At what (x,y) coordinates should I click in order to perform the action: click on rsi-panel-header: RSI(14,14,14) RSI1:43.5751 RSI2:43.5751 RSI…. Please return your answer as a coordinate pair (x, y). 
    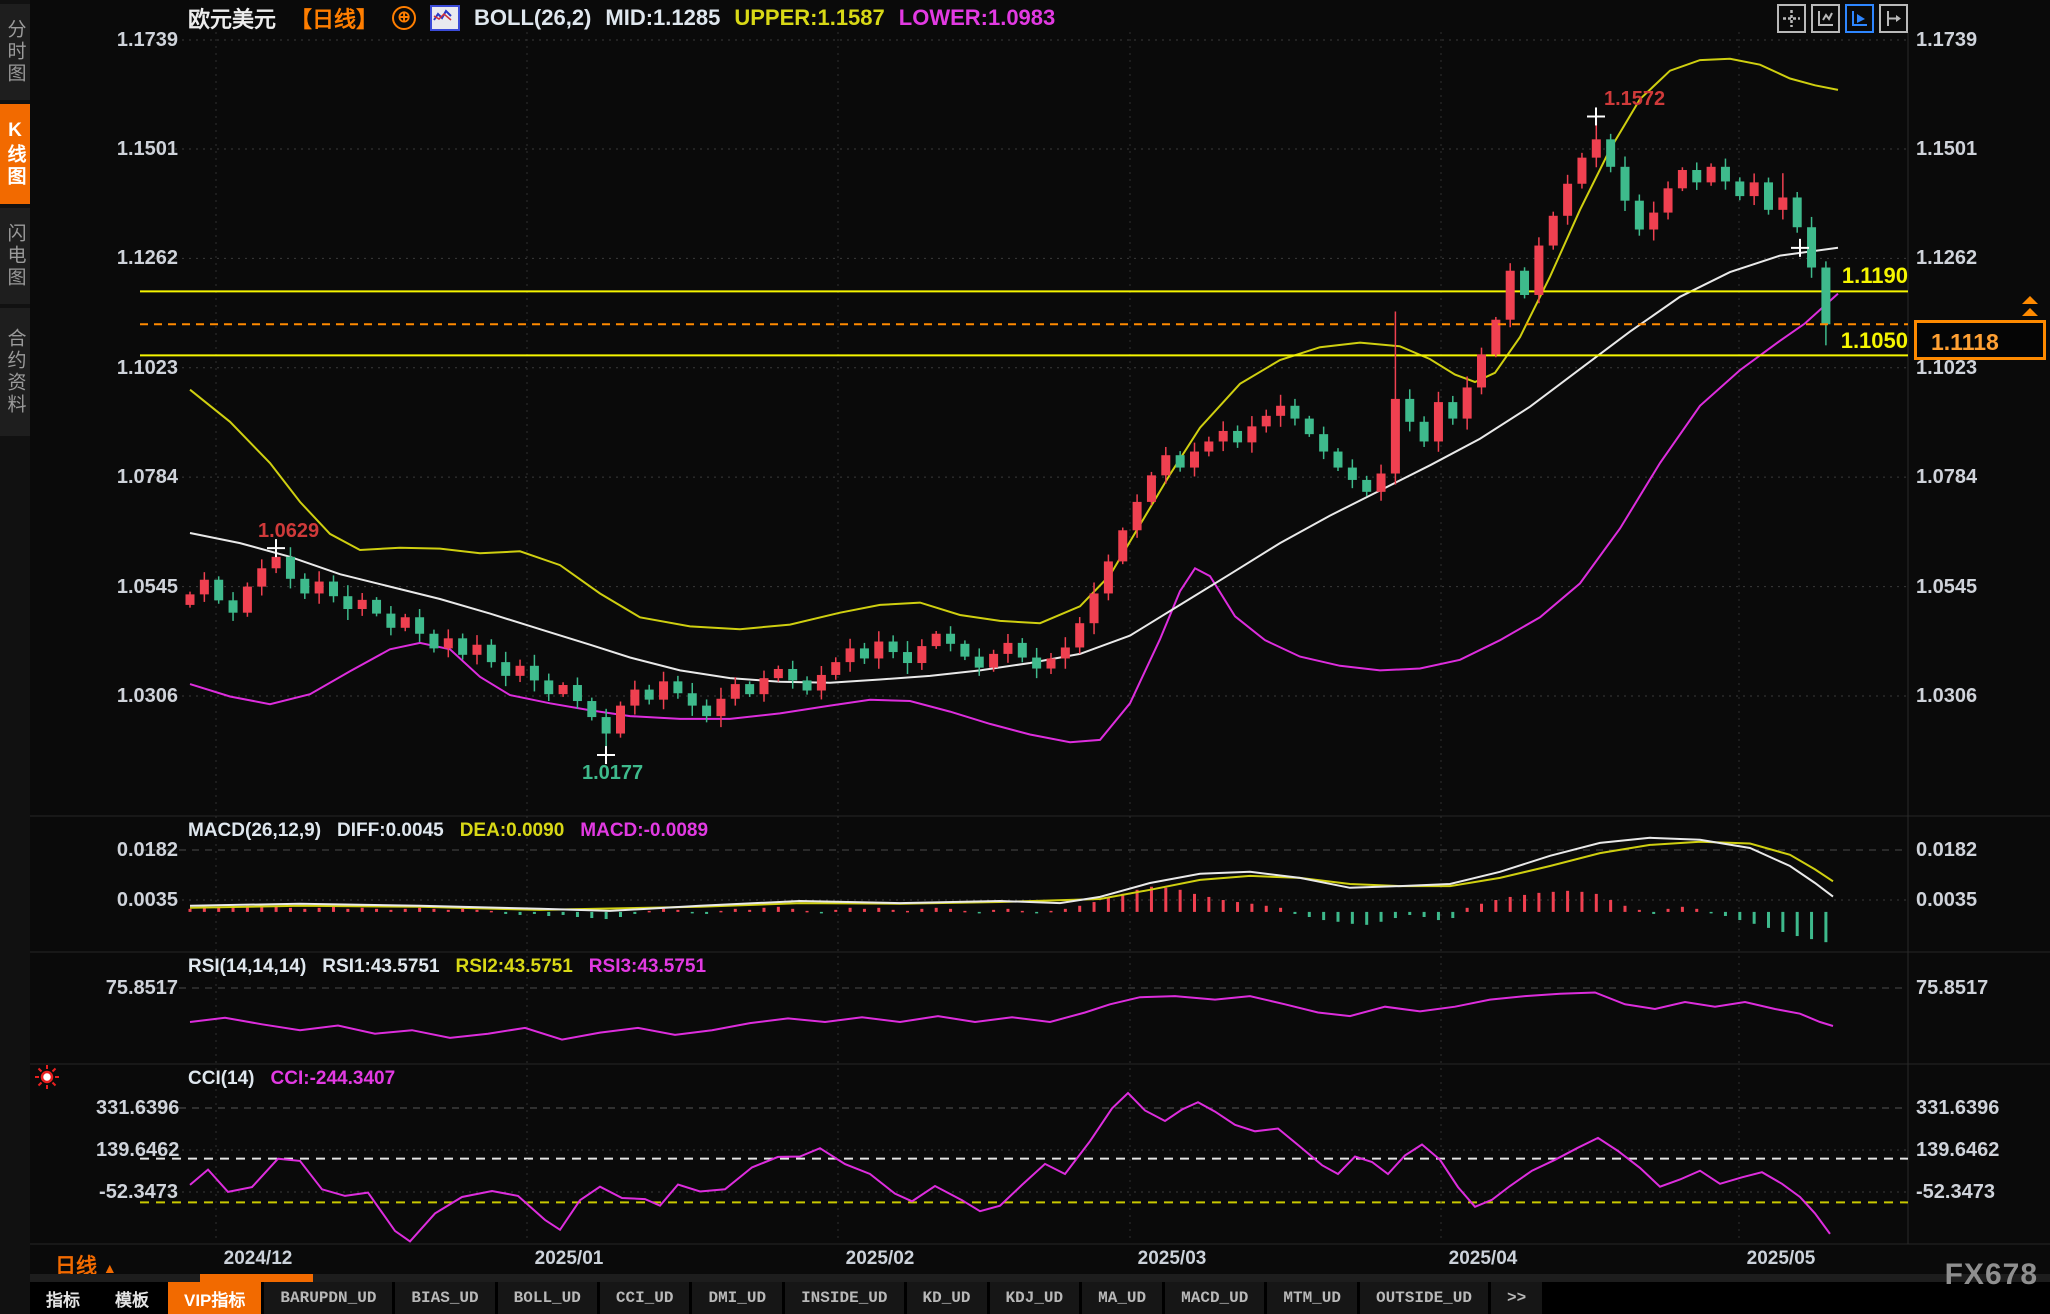
    Looking at the image, I should click on (455, 967).